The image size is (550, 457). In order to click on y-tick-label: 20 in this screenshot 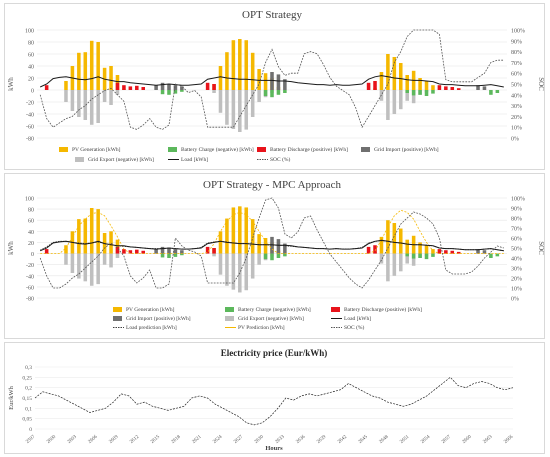, I will do `click(31, 80)`.